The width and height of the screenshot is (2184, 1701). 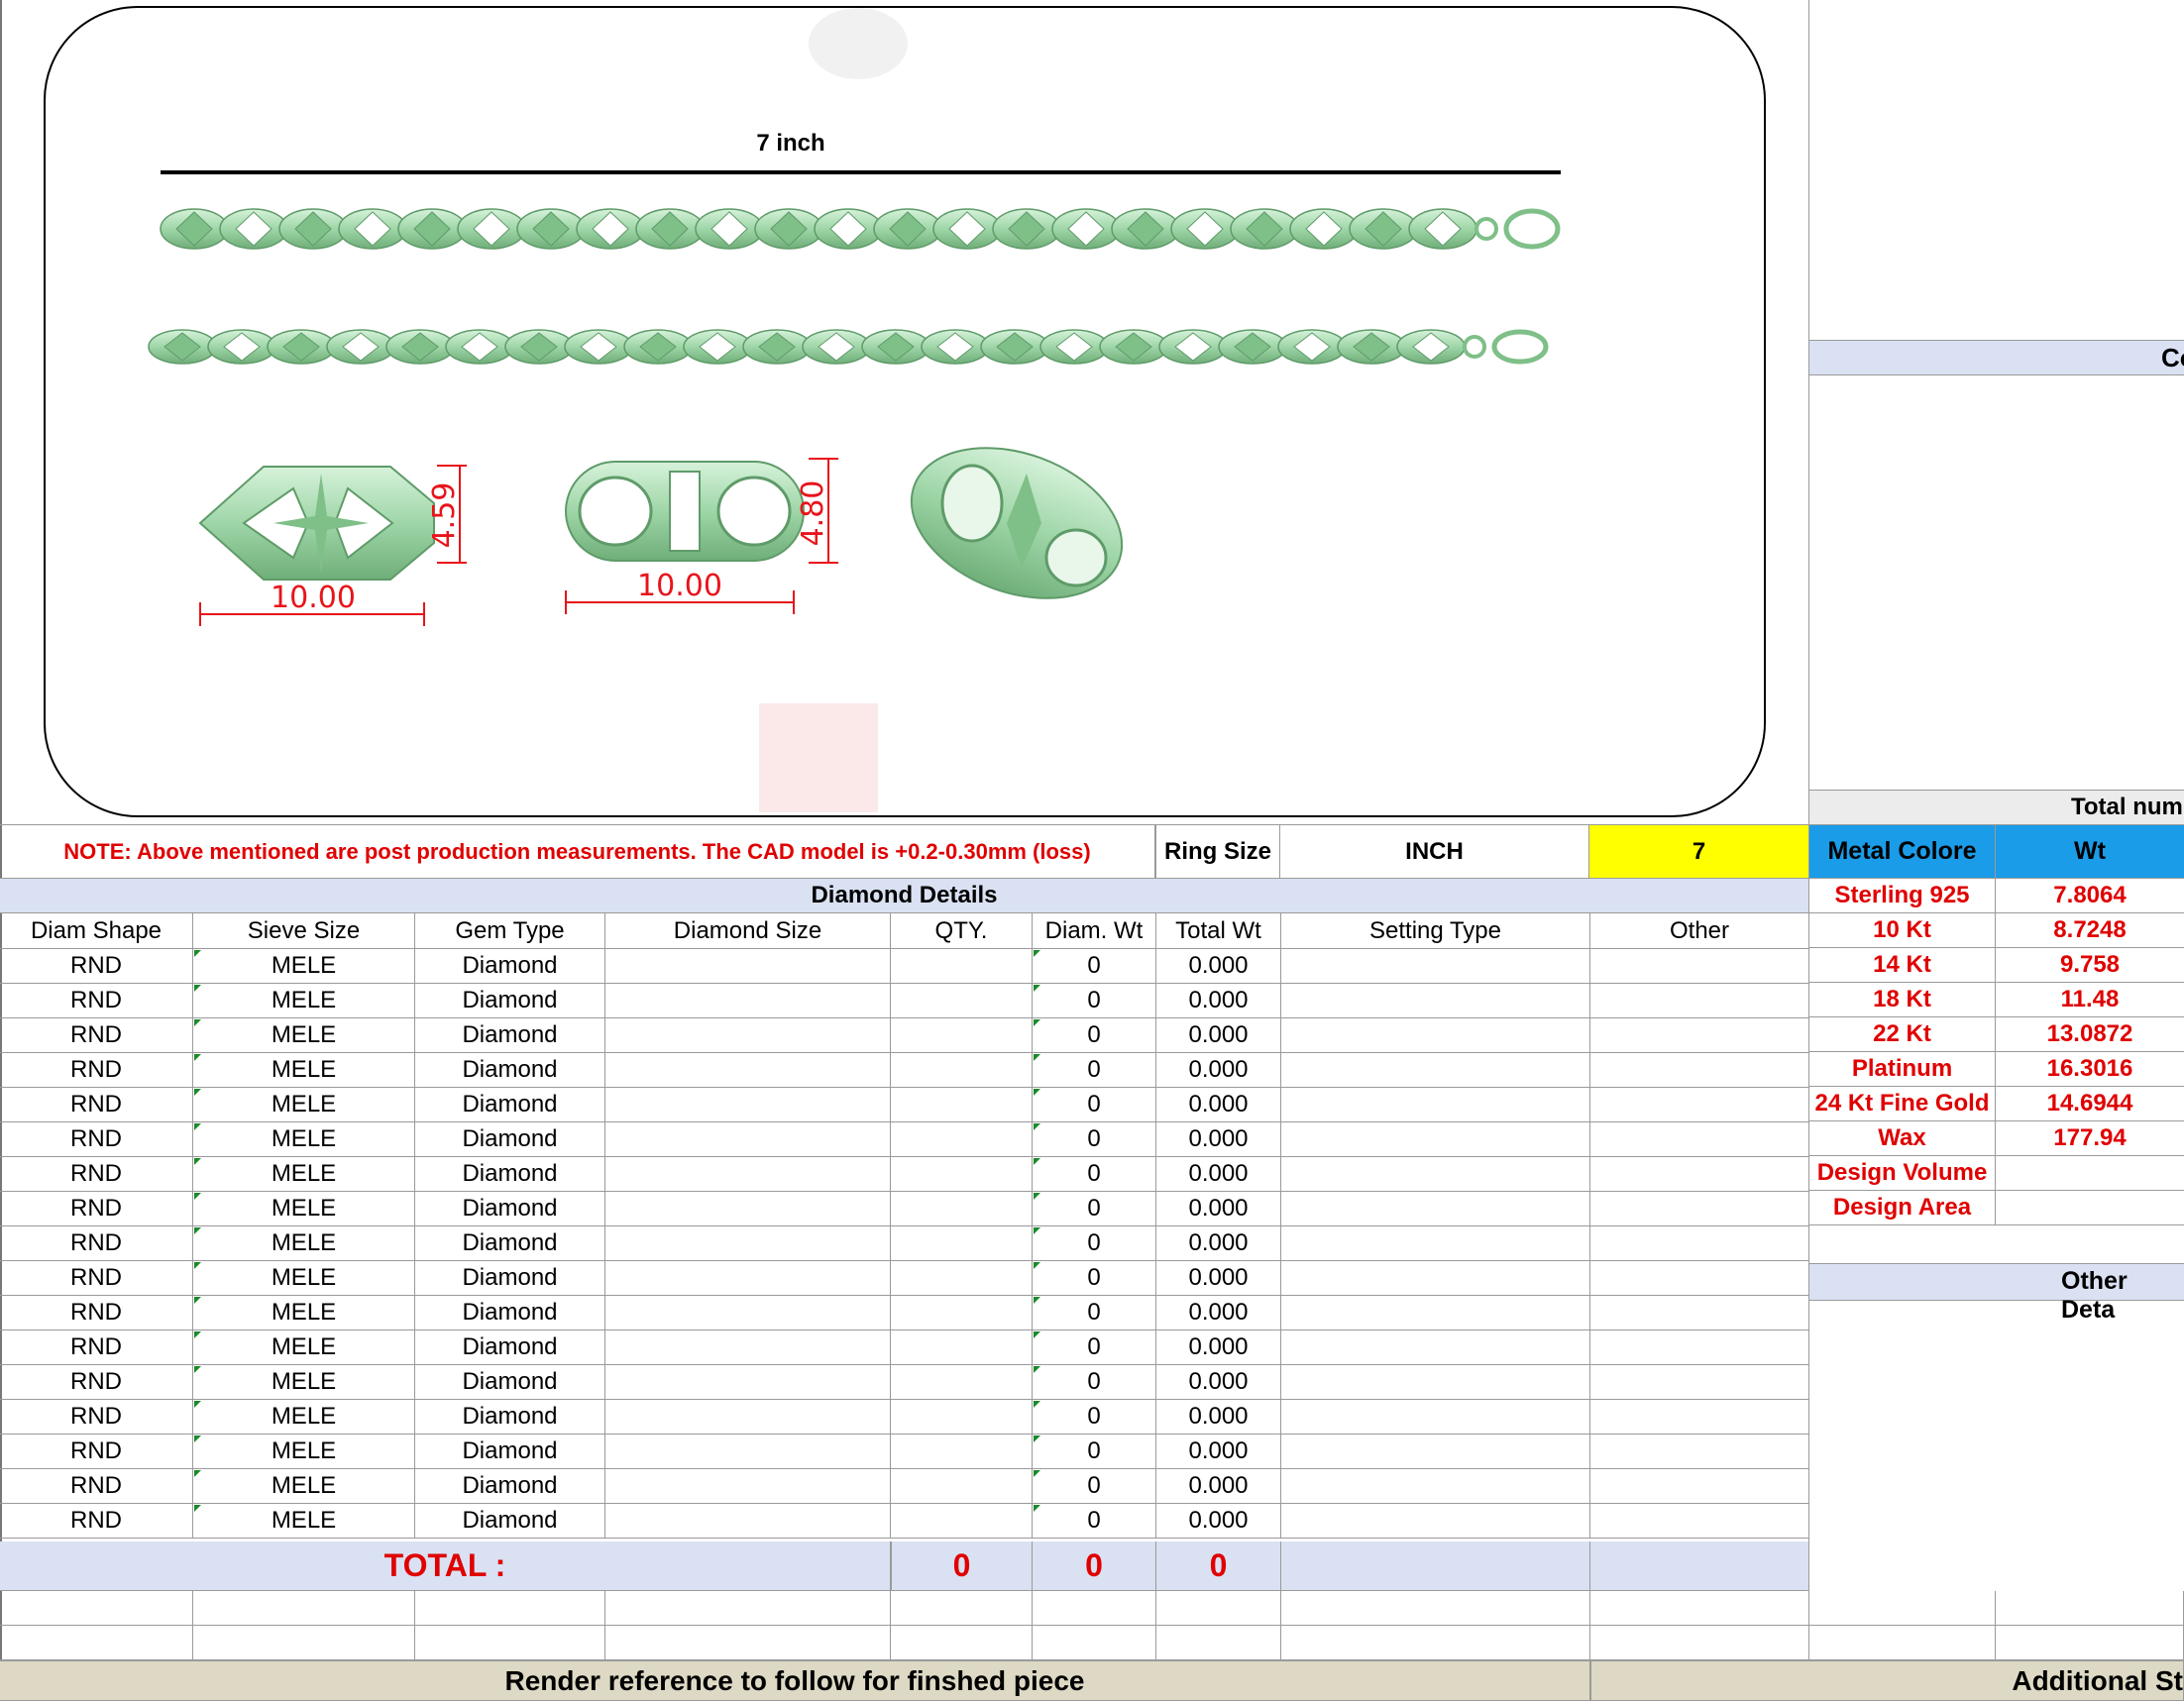 What do you see at coordinates (1699, 851) in the screenshot?
I see `ring-size-value: 7` at bounding box center [1699, 851].